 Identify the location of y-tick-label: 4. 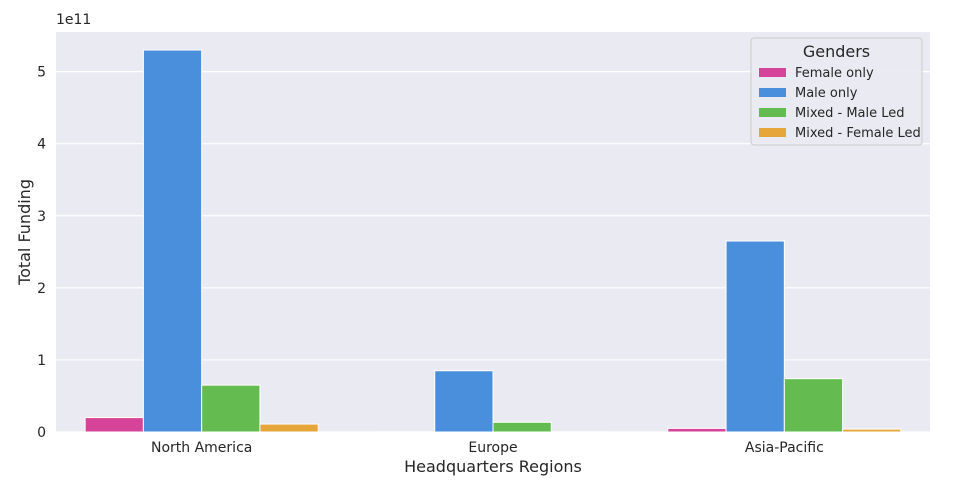
(41, 145).